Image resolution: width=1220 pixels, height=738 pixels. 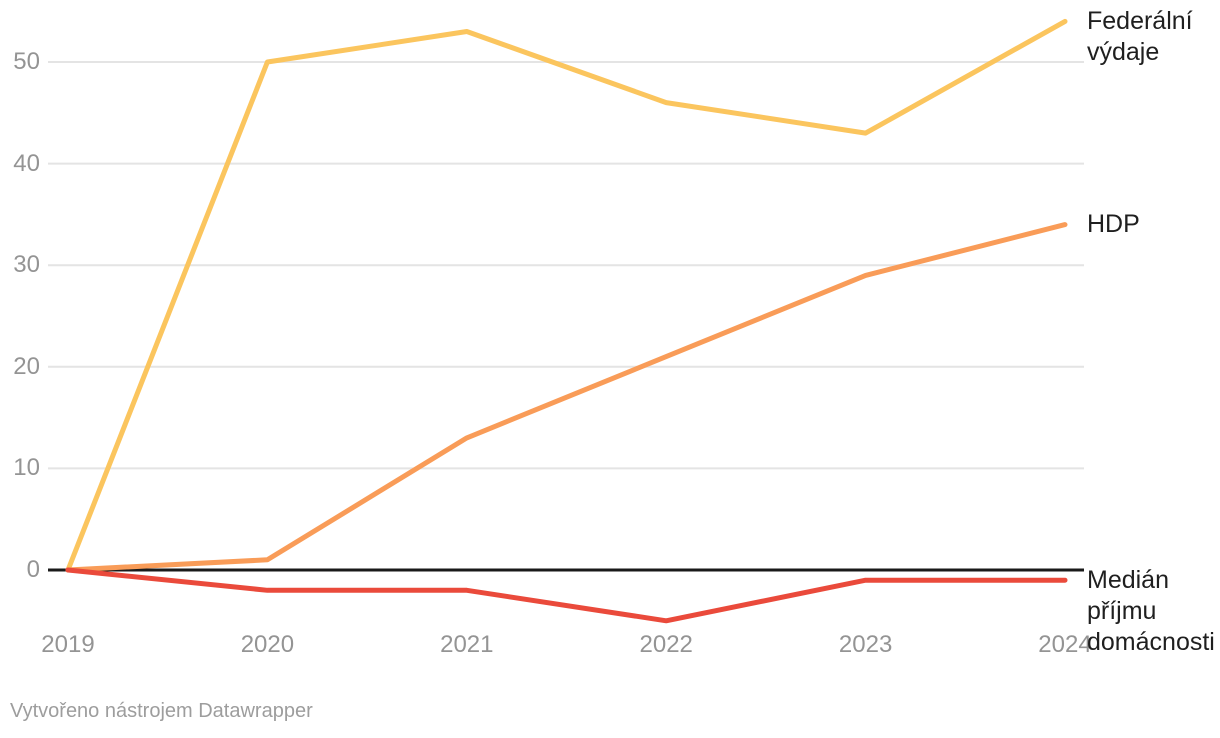 What do you see at coordinates (26, 265) in the screenshot?
I see `y-tick-label: 30` at bounding box center [26, 265].